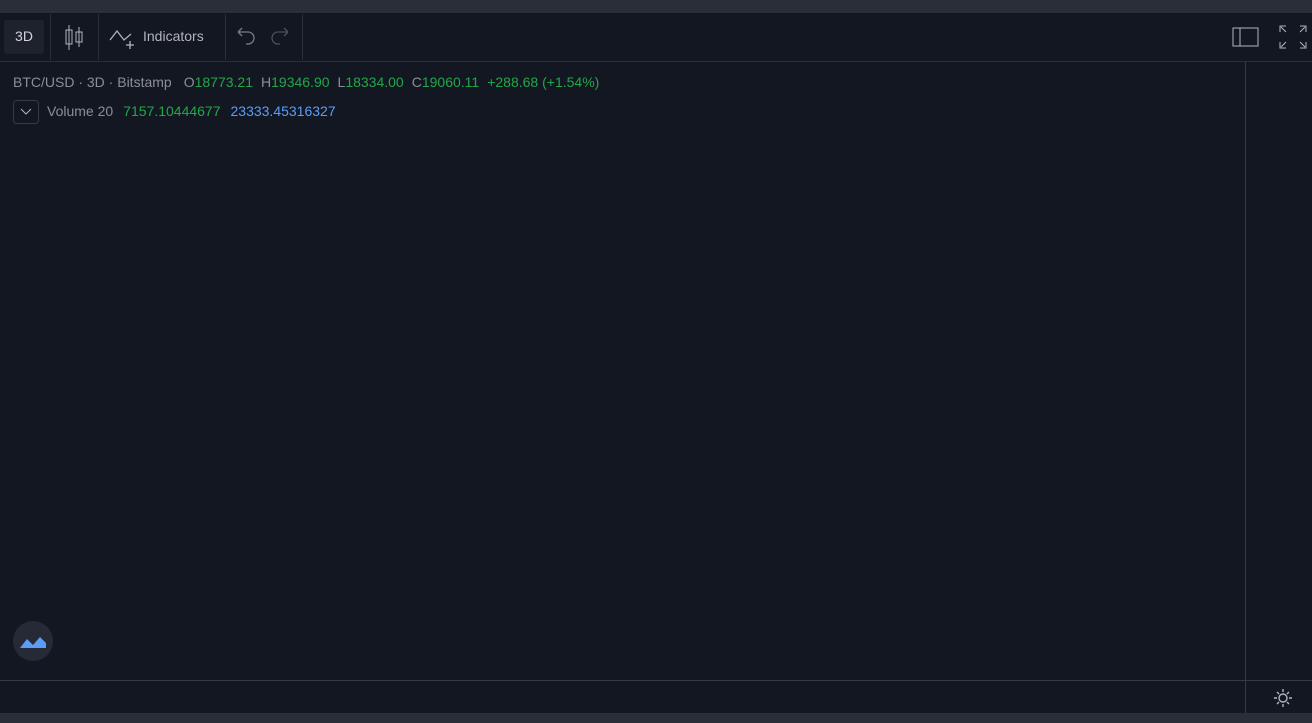 The width and height of the screenshot is (1312, 723). What do you see at coordinates (92, 82) in the screenshot?
I see `symbol: BTC/USD · 3D · Bitstamp` at bounding box center [92, 82].